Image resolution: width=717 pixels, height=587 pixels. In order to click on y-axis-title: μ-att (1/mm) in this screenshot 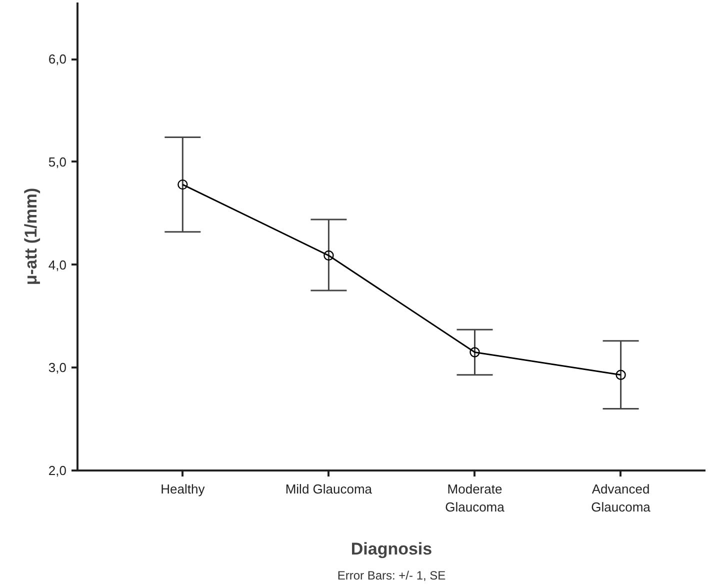, I will do `click(30, 237)`.